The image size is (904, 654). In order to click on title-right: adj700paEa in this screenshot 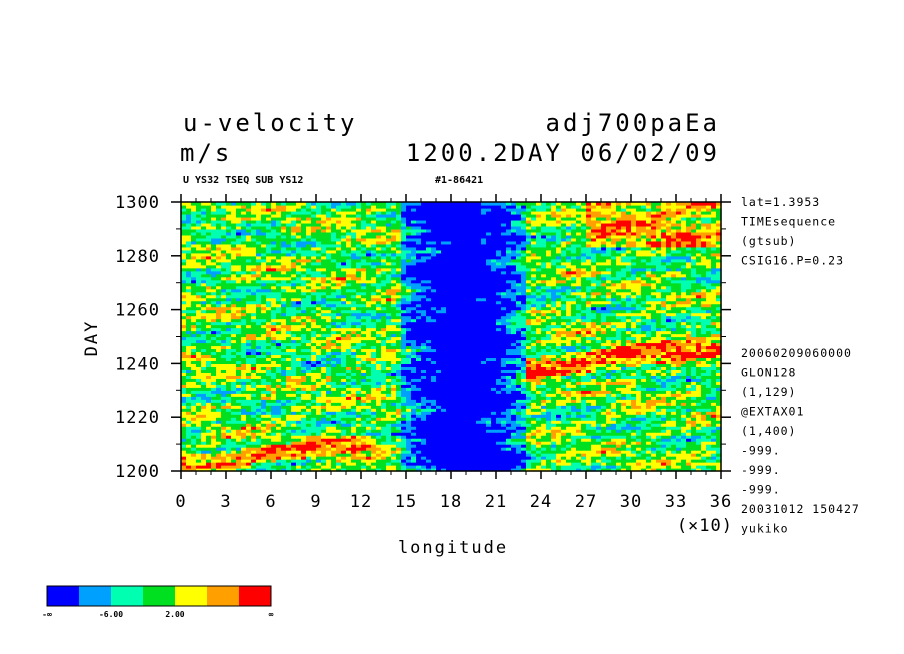, I will do `click(633, 123)`.